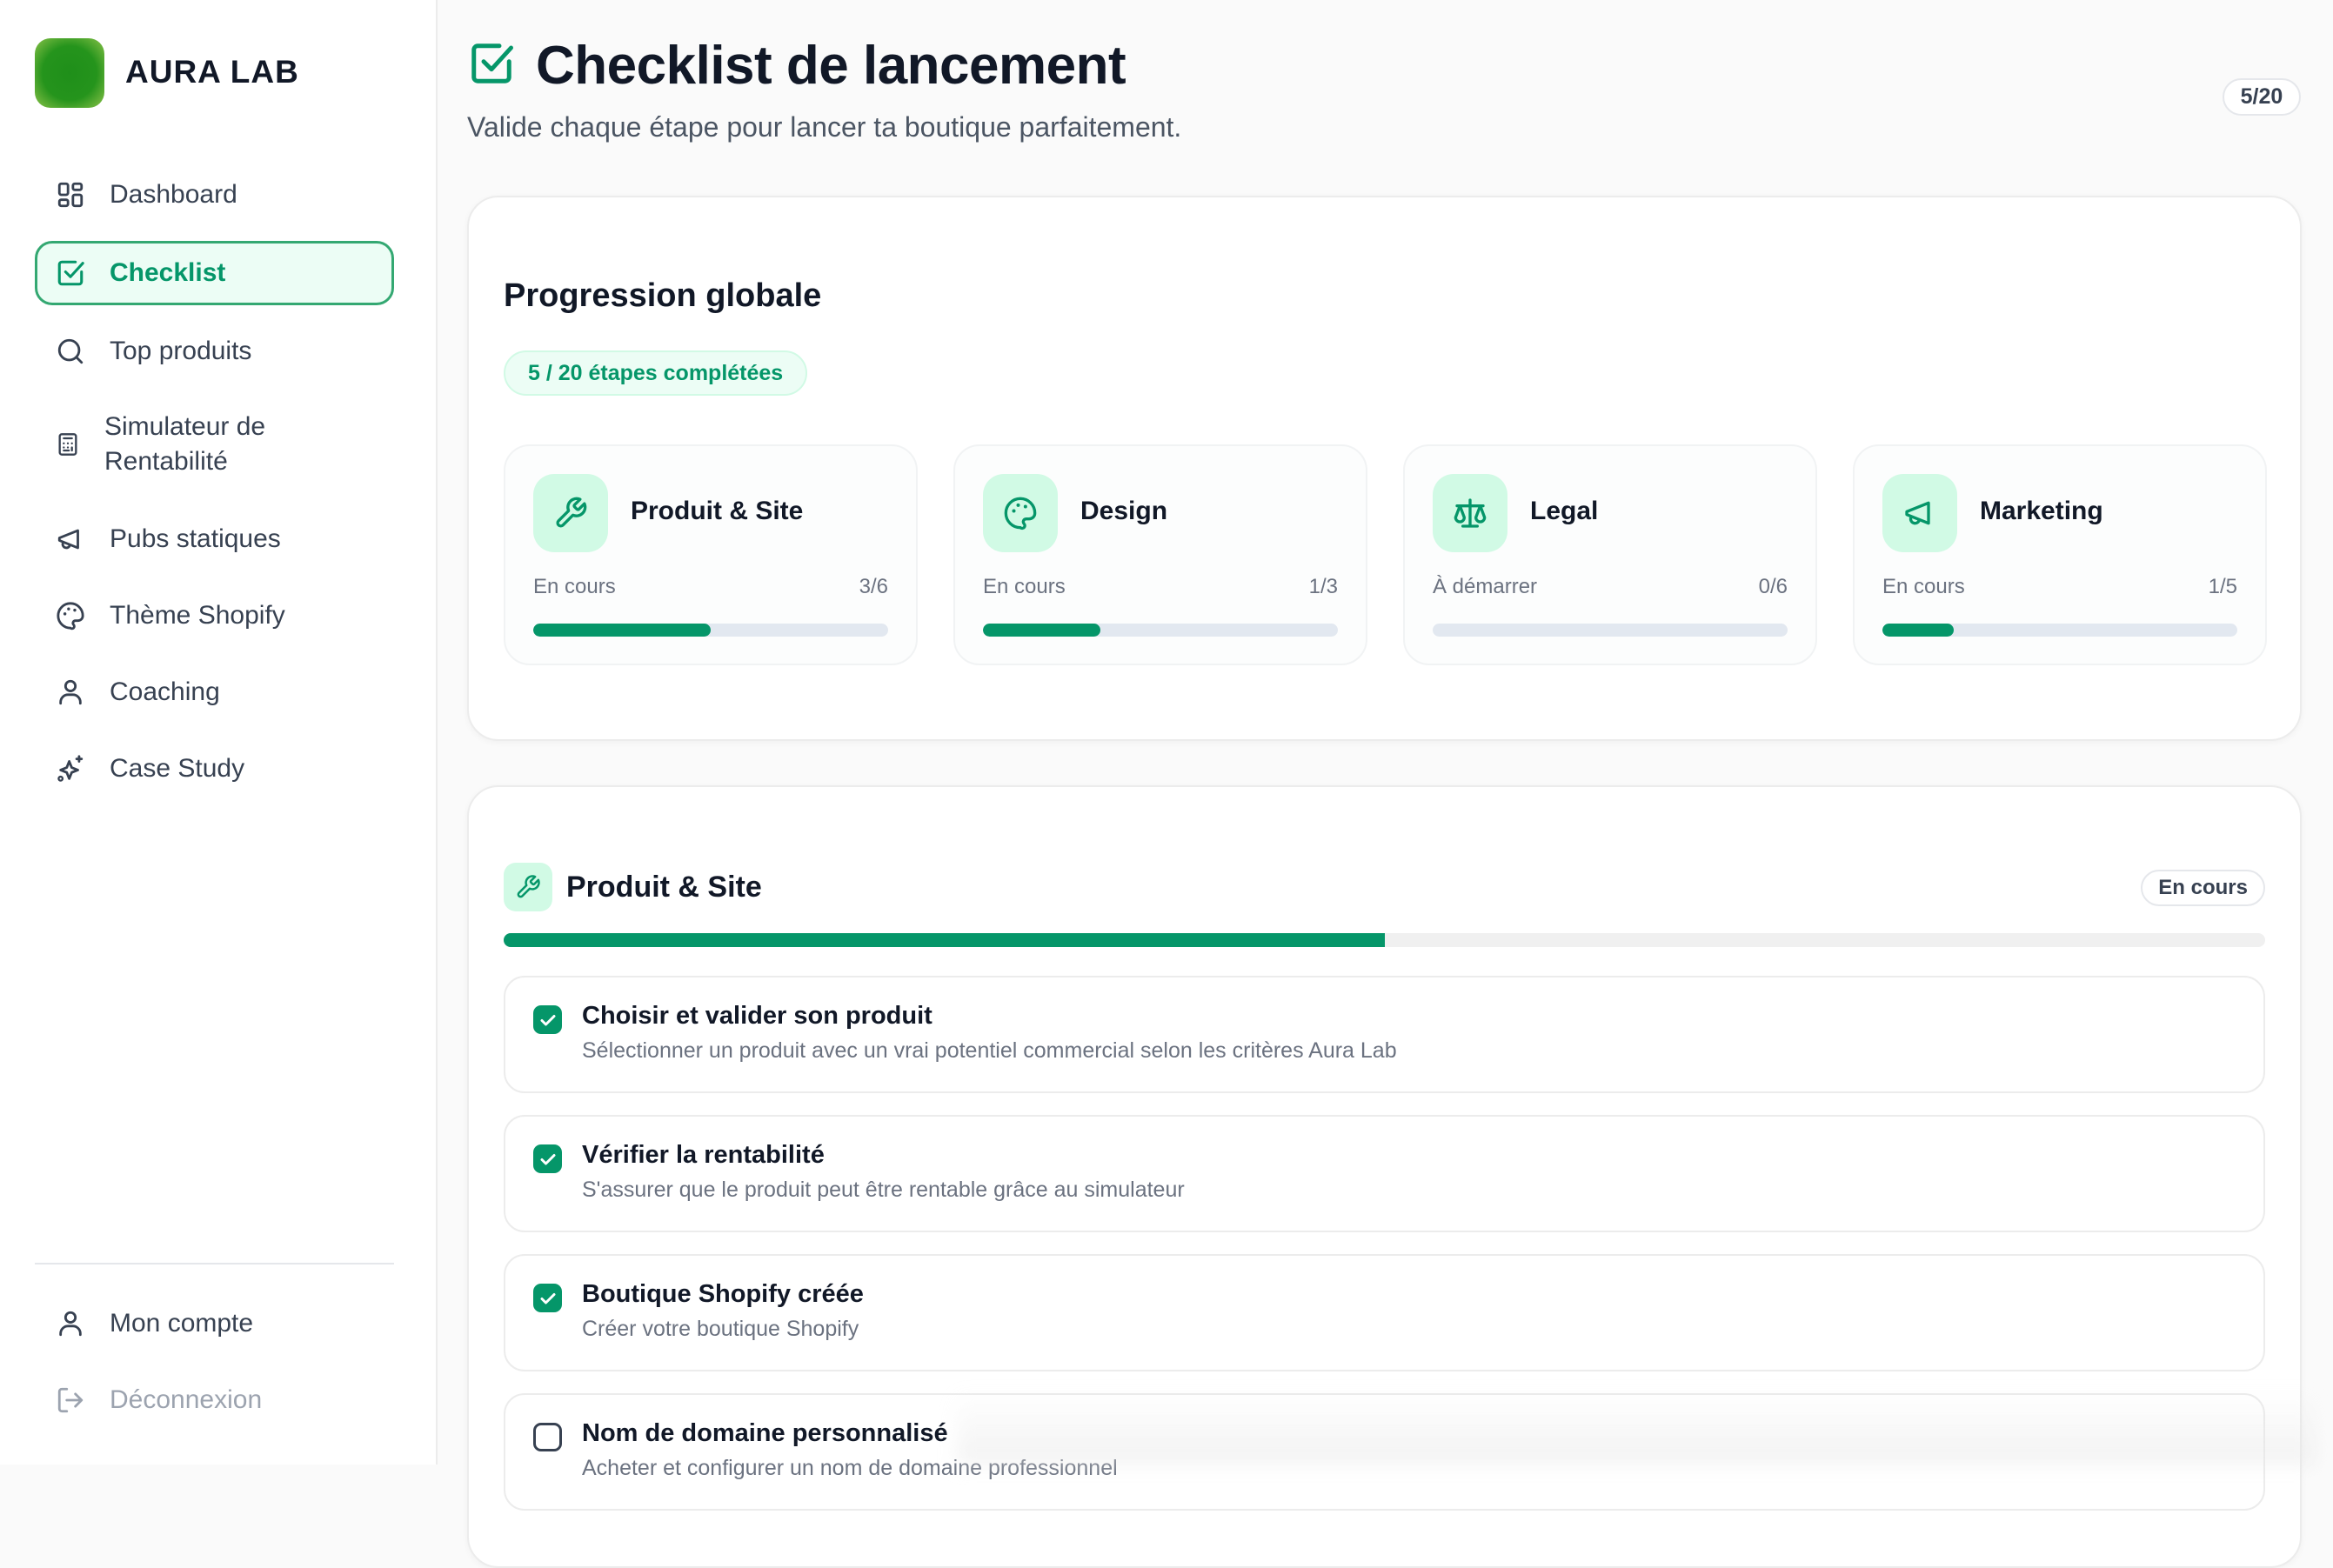 This screenshot has width=2333, height=1568. I want to click on item-title: Vérifier la rentabilité, so click(703, 1155).